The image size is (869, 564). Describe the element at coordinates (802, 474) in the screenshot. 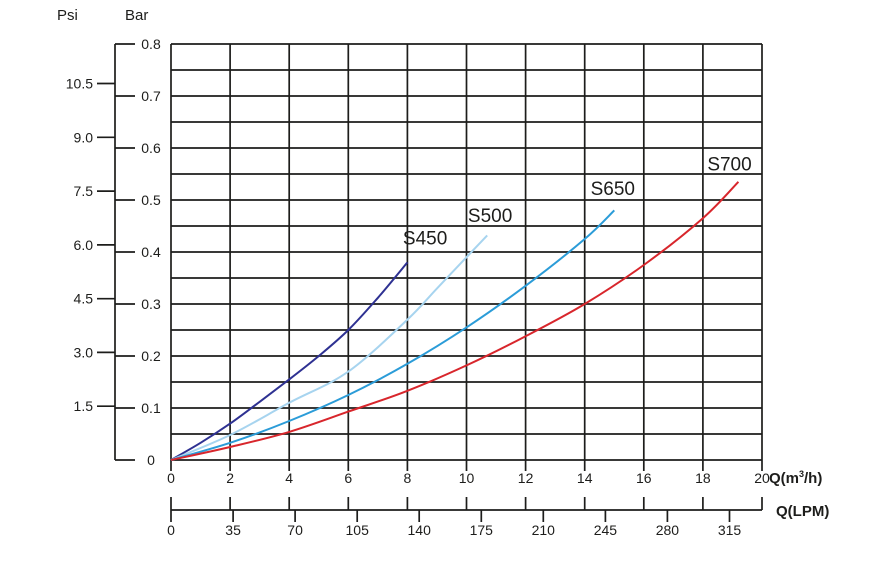

I see `x-axis-title-sup: 3` at that location.